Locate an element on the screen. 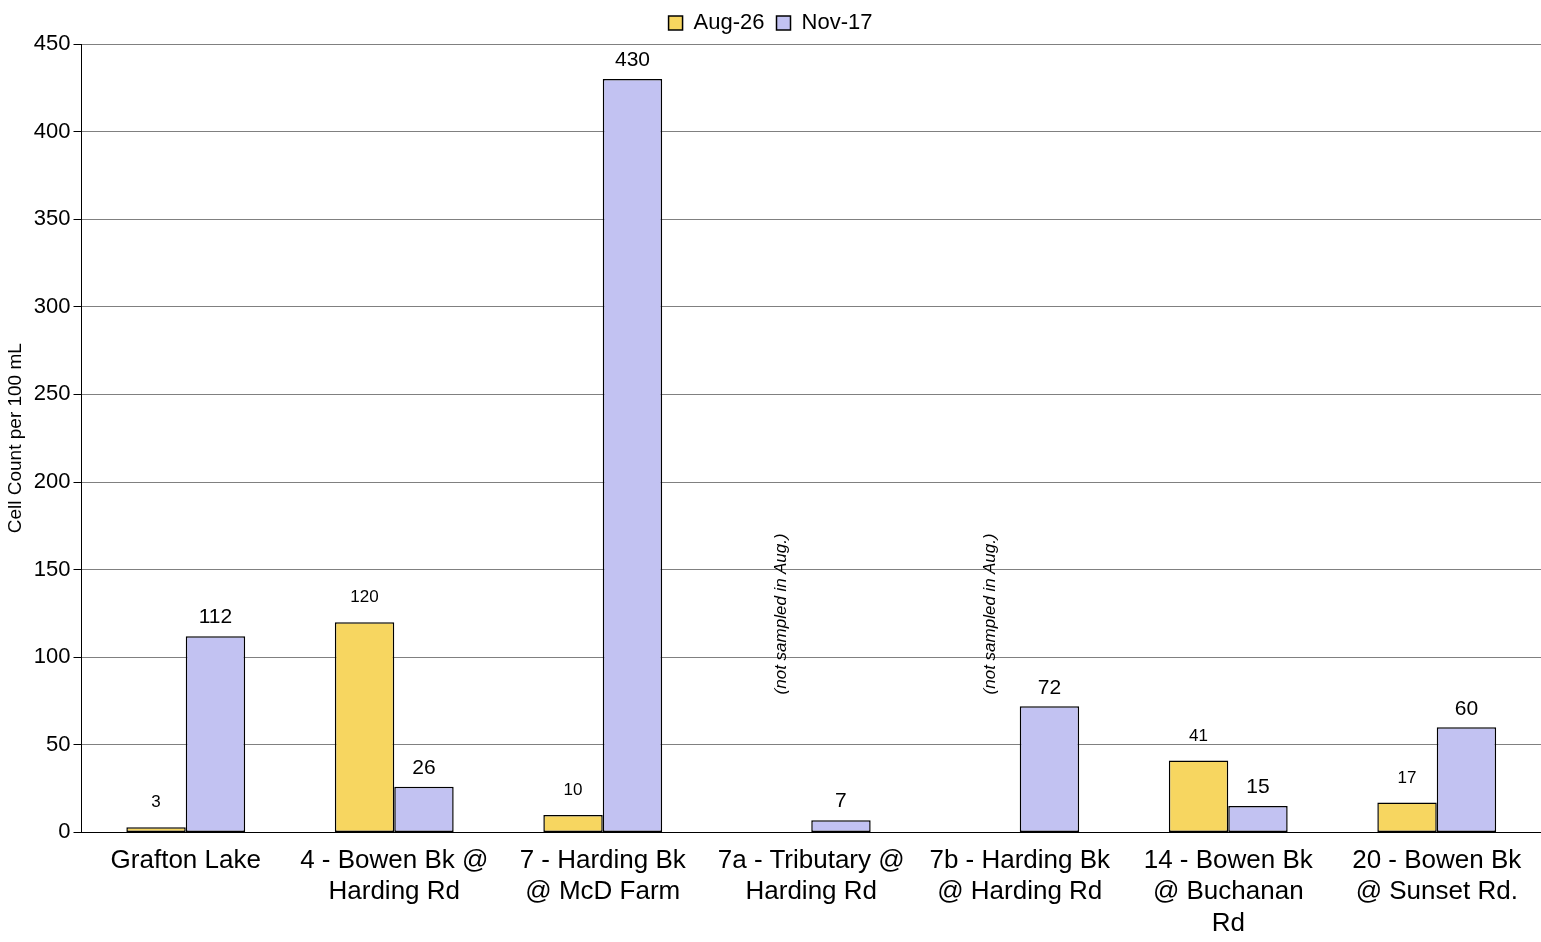  x-tick-label: 4 - Bowen Bk @ Harding Rd is located at coordinates (394, 875).